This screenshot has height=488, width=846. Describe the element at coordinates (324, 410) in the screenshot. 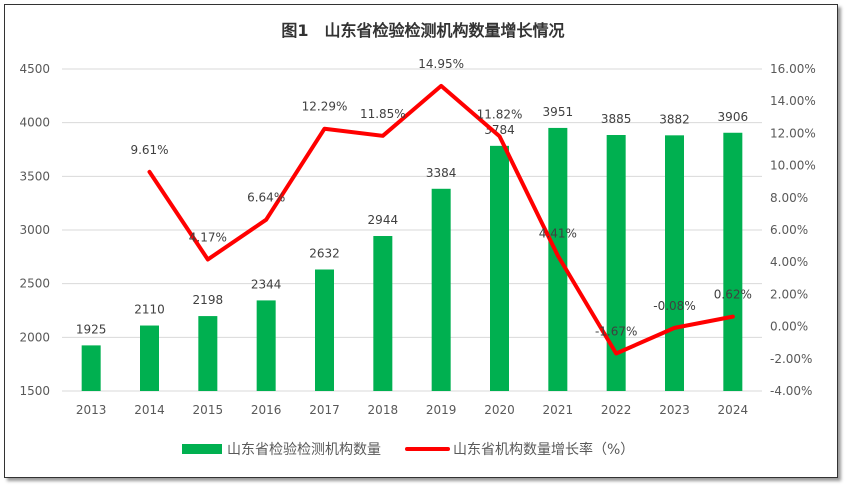

I see `x-tick-label: 2017` at that location.